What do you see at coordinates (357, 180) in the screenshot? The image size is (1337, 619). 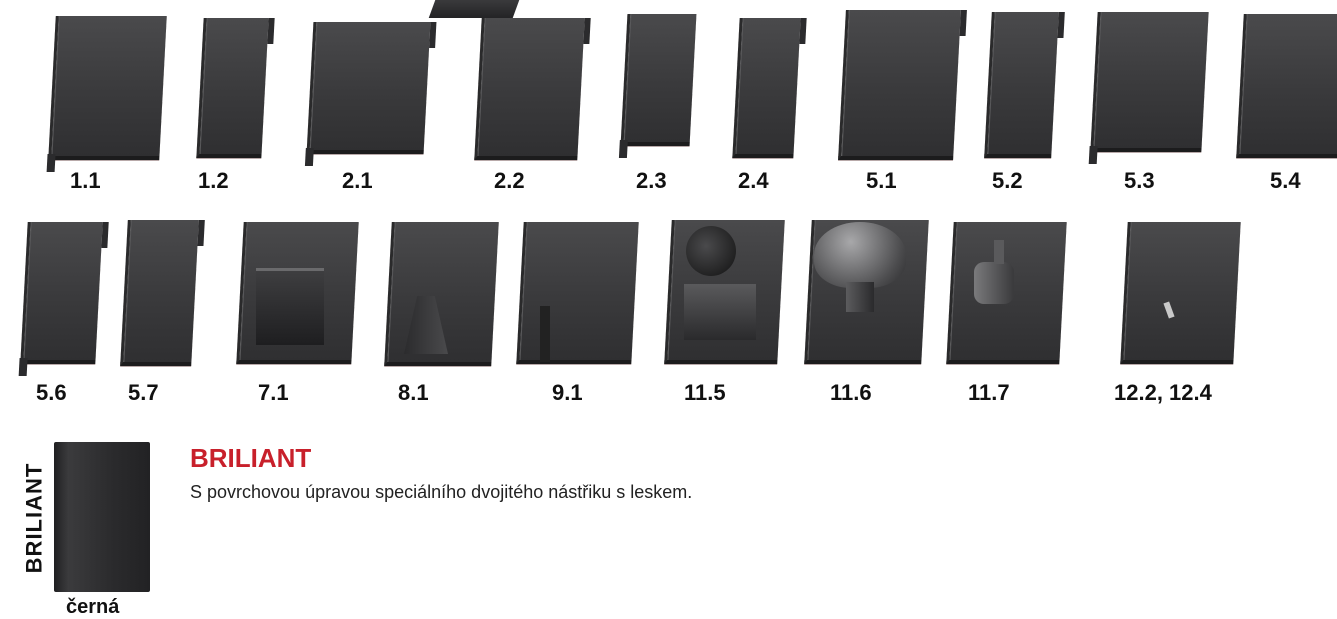 I see `tile-label: 2.1` at bounding box center [357, 180].